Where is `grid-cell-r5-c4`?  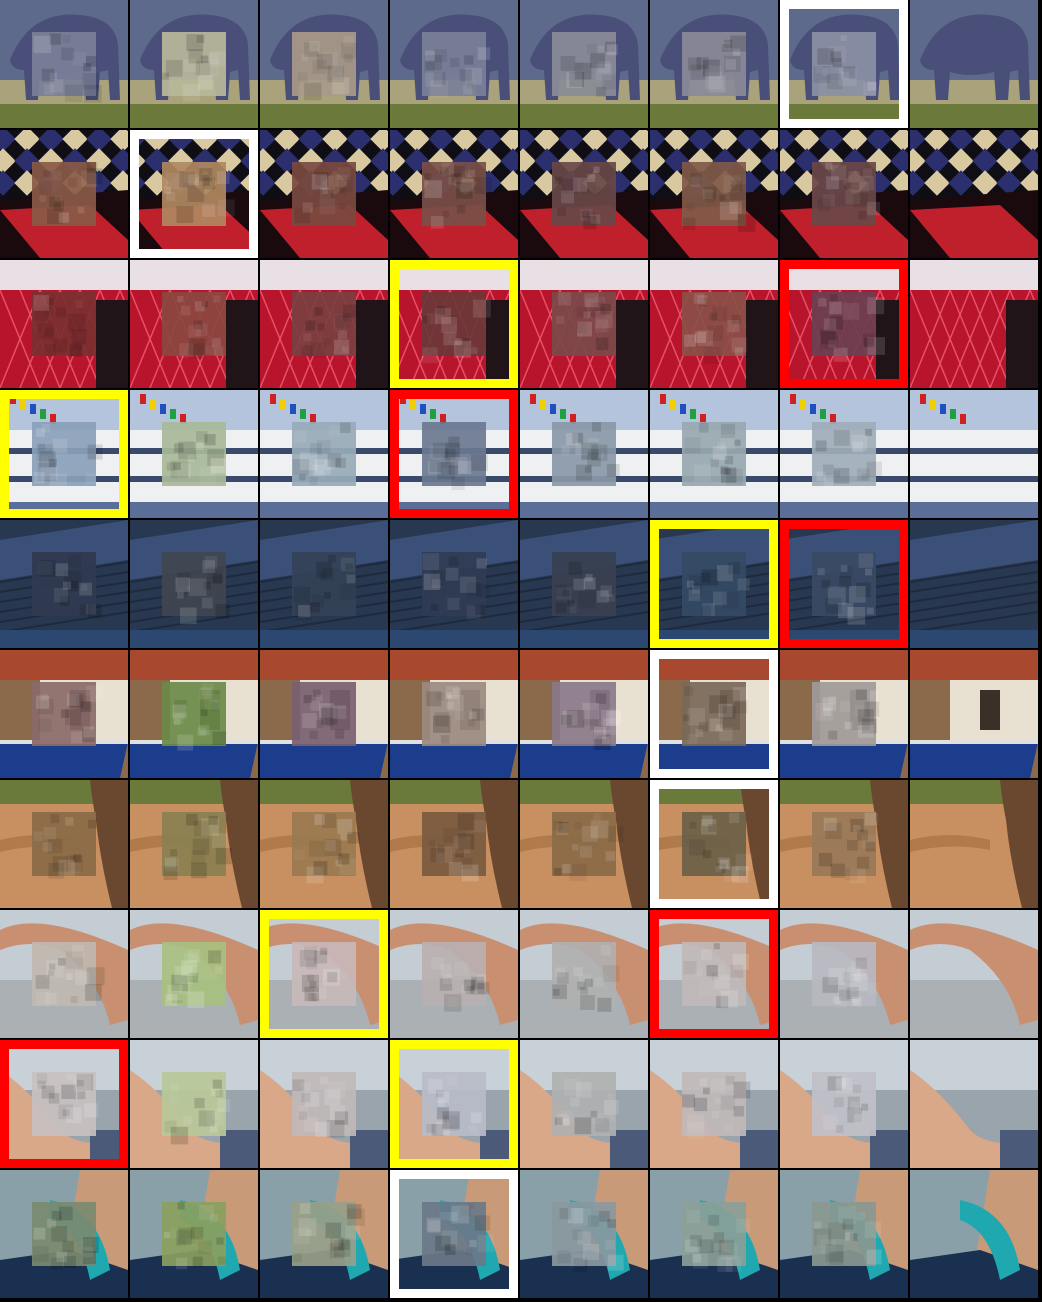 grid-cell-r5-c4 is located at coordinates (454, 584).